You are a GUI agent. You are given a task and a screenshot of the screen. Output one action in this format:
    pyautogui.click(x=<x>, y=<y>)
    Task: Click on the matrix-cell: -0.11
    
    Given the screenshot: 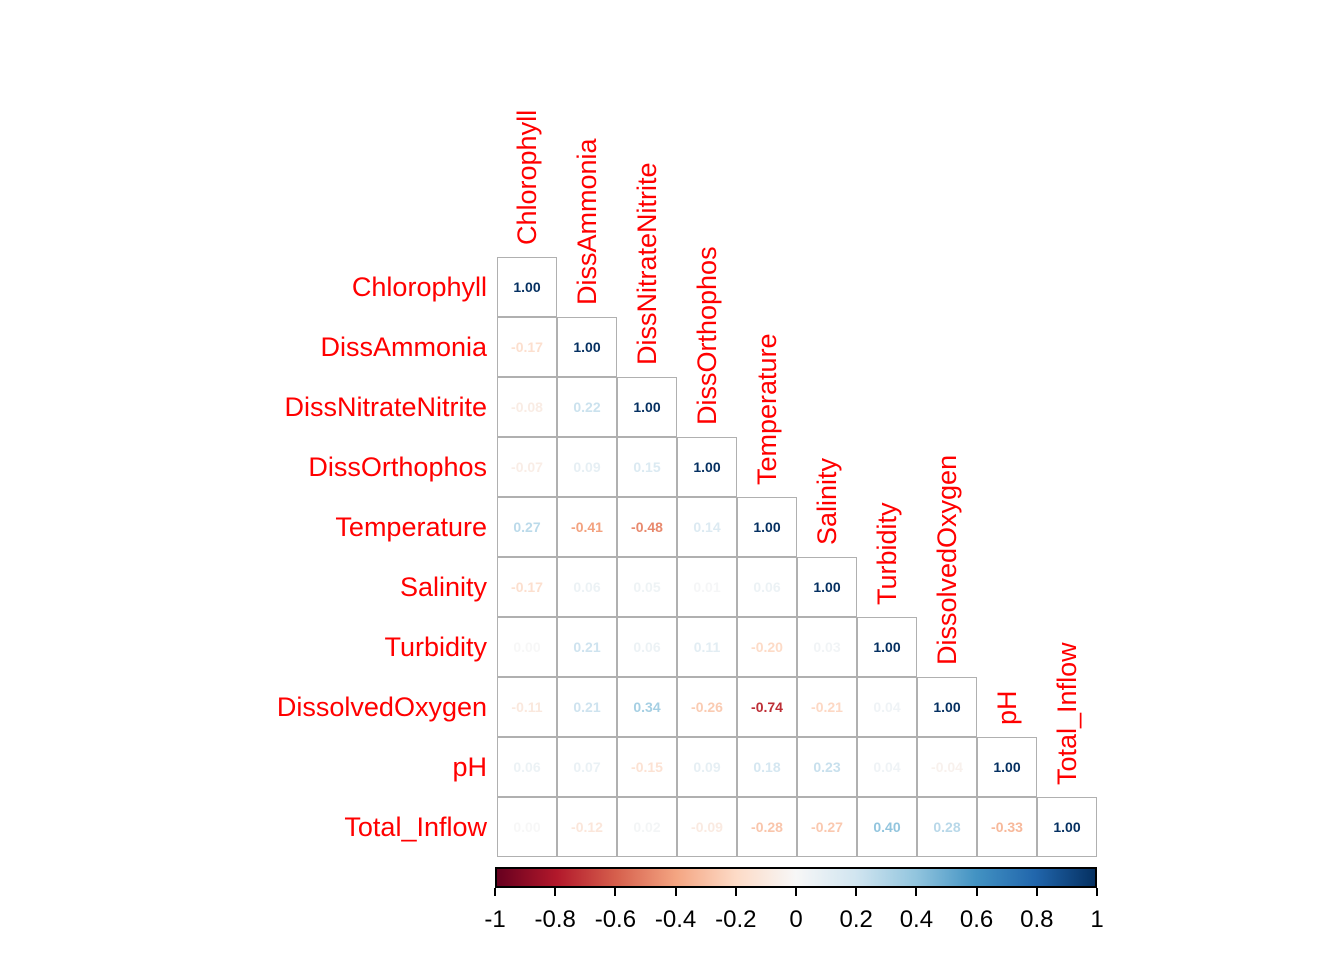 What is the action you would take?
    pyautogui.click(x=527, y=707)
    